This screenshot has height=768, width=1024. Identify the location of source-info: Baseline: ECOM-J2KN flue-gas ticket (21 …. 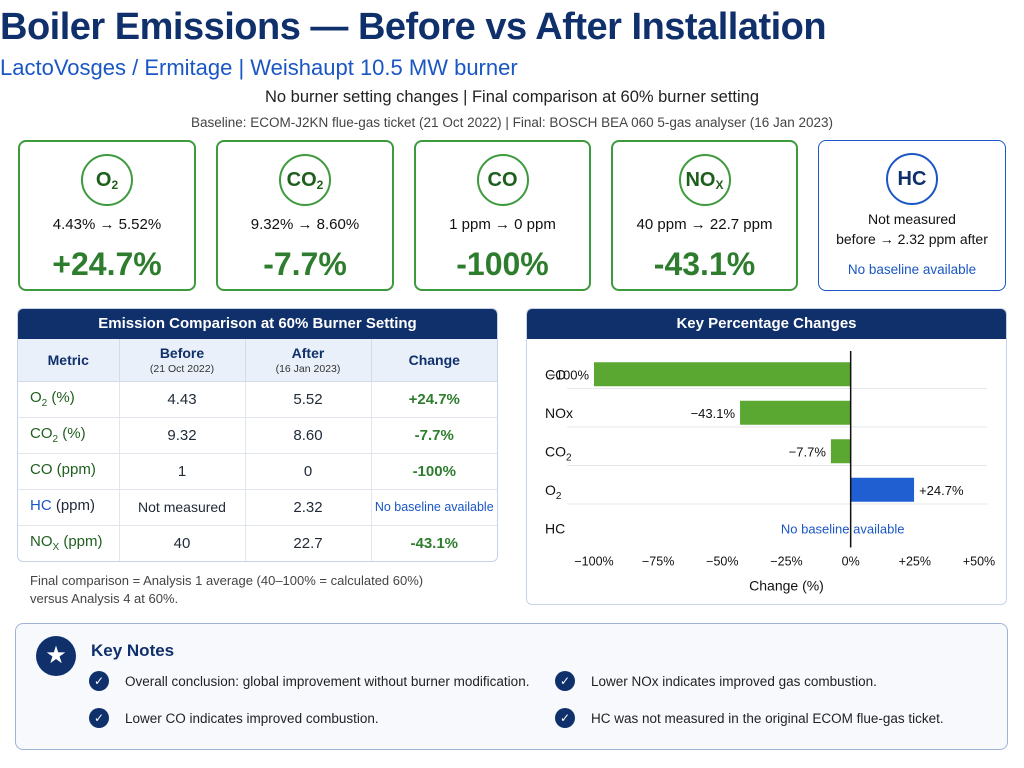
(512, 122).